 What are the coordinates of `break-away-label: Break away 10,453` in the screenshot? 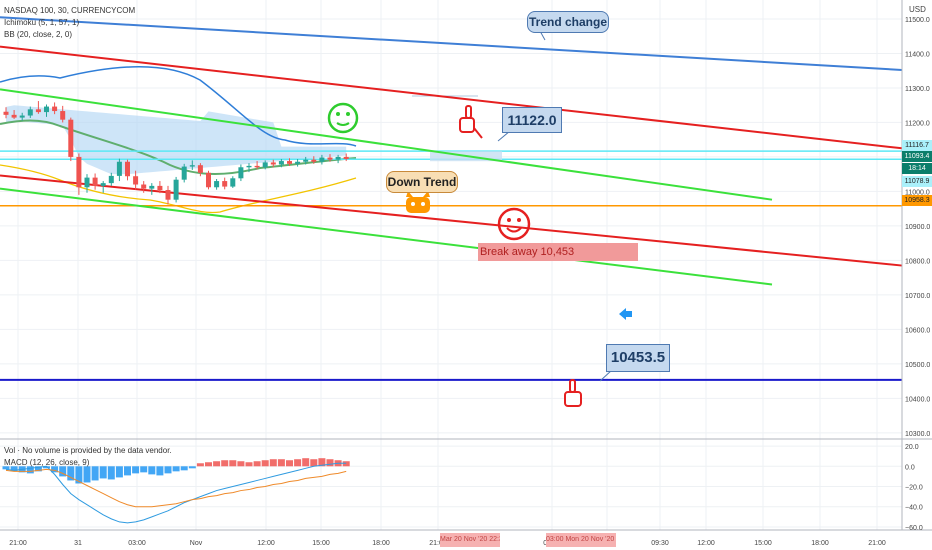 It's located at (558, 252).